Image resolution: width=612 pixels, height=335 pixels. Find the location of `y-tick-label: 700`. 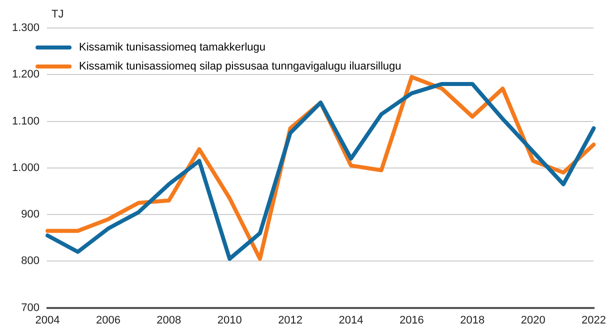

y-tick-label: 700 is located at coordinates (30, 308).